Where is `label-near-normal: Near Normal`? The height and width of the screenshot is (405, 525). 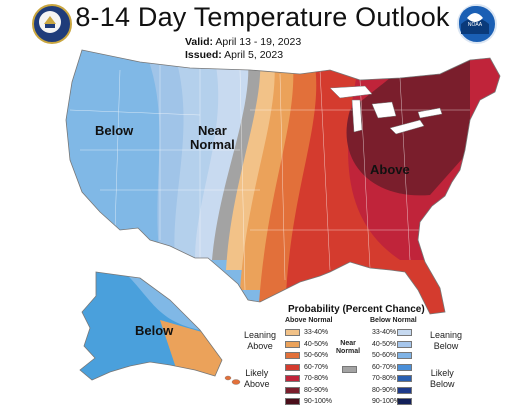
label-near-normal: Near Normal is located at coordinates (212, 137).